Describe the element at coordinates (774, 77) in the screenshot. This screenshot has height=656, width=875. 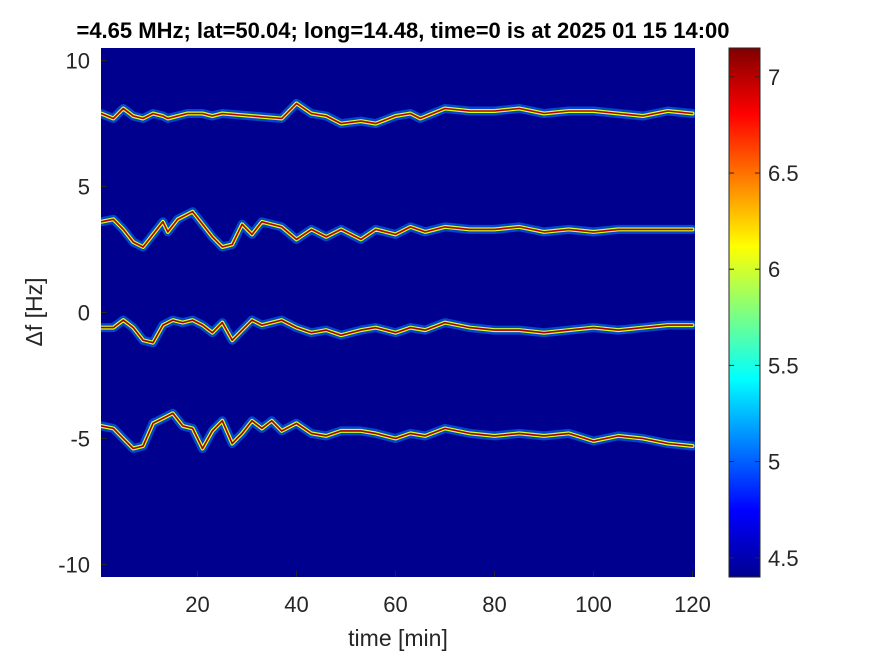
I see `colorbar-tick-label: 7` at that location.